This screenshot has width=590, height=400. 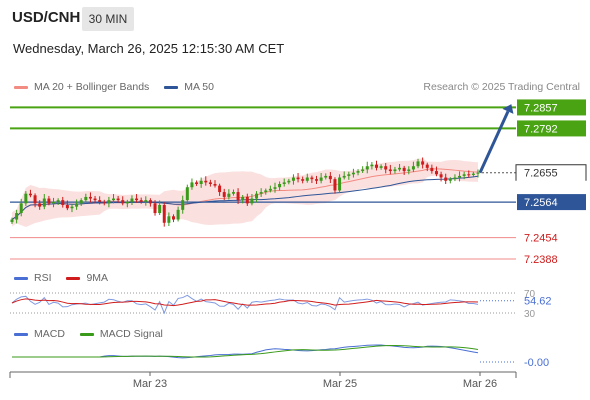 I want to click on rsi-last-value: 54.62, so click(x=538, y=302).